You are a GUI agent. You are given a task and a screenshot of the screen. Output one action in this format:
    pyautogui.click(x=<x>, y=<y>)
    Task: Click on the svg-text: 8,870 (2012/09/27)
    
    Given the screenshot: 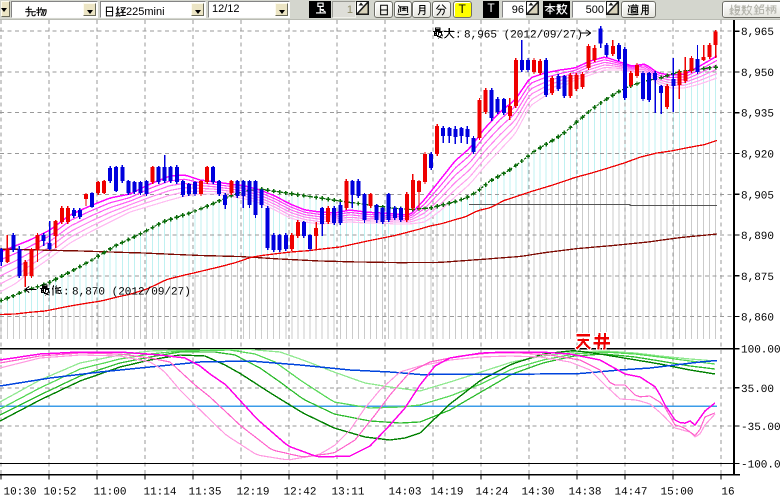 What is the action you would take?
    pyautogui.click(x=131, y=293)
    